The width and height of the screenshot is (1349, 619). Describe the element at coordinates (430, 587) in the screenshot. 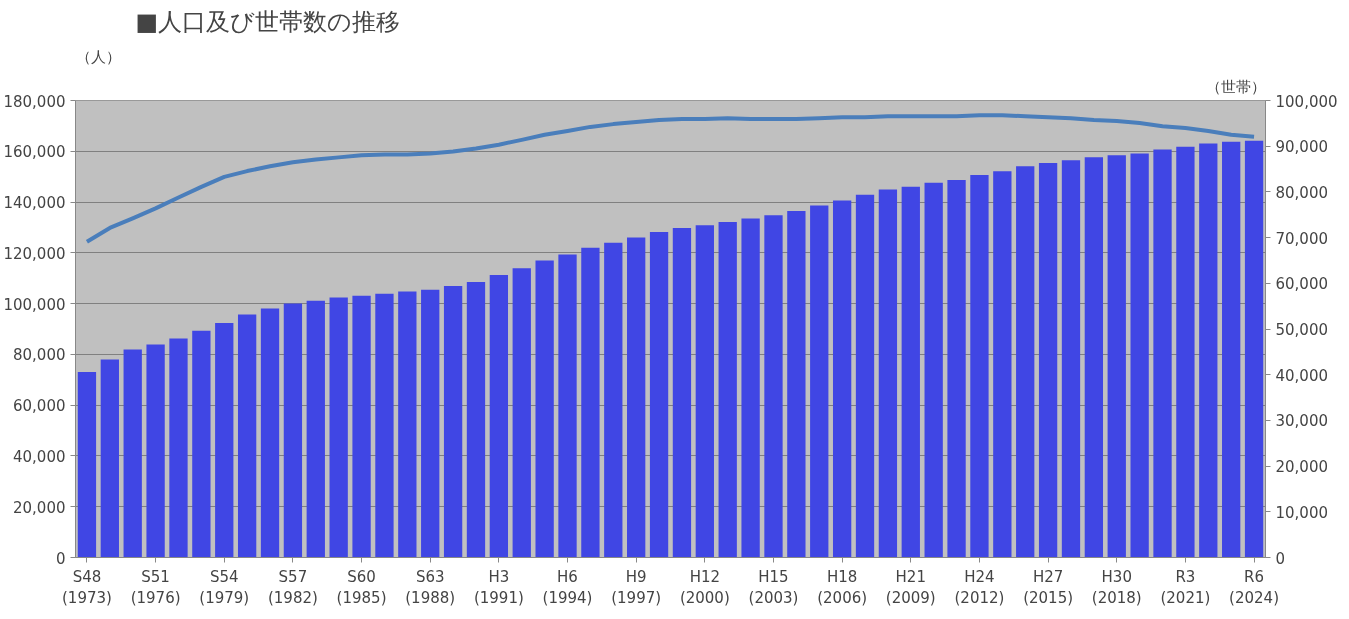

I see `x-tick-label: S63 (1988)` at that location.